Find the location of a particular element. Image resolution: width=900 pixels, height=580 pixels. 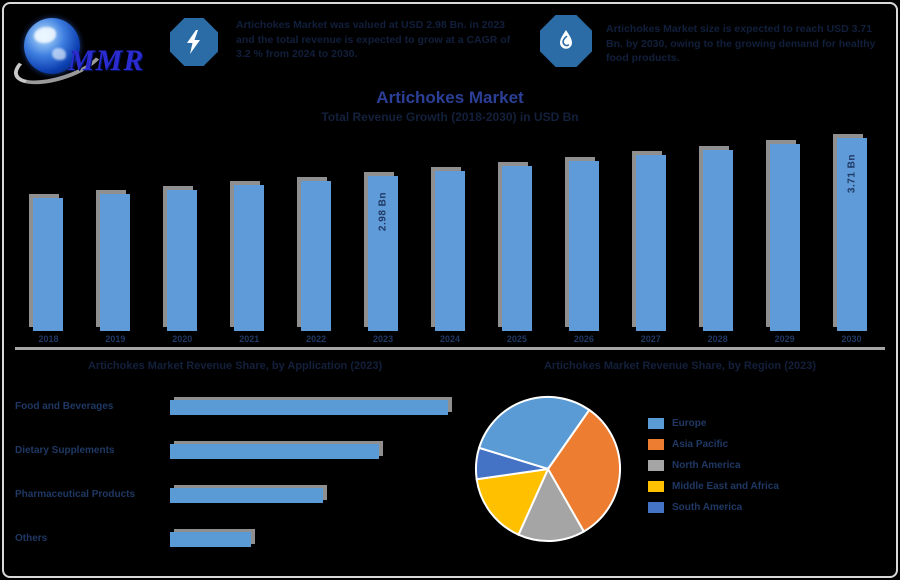

logo-text: MMR is located at coordinates (106, 60).